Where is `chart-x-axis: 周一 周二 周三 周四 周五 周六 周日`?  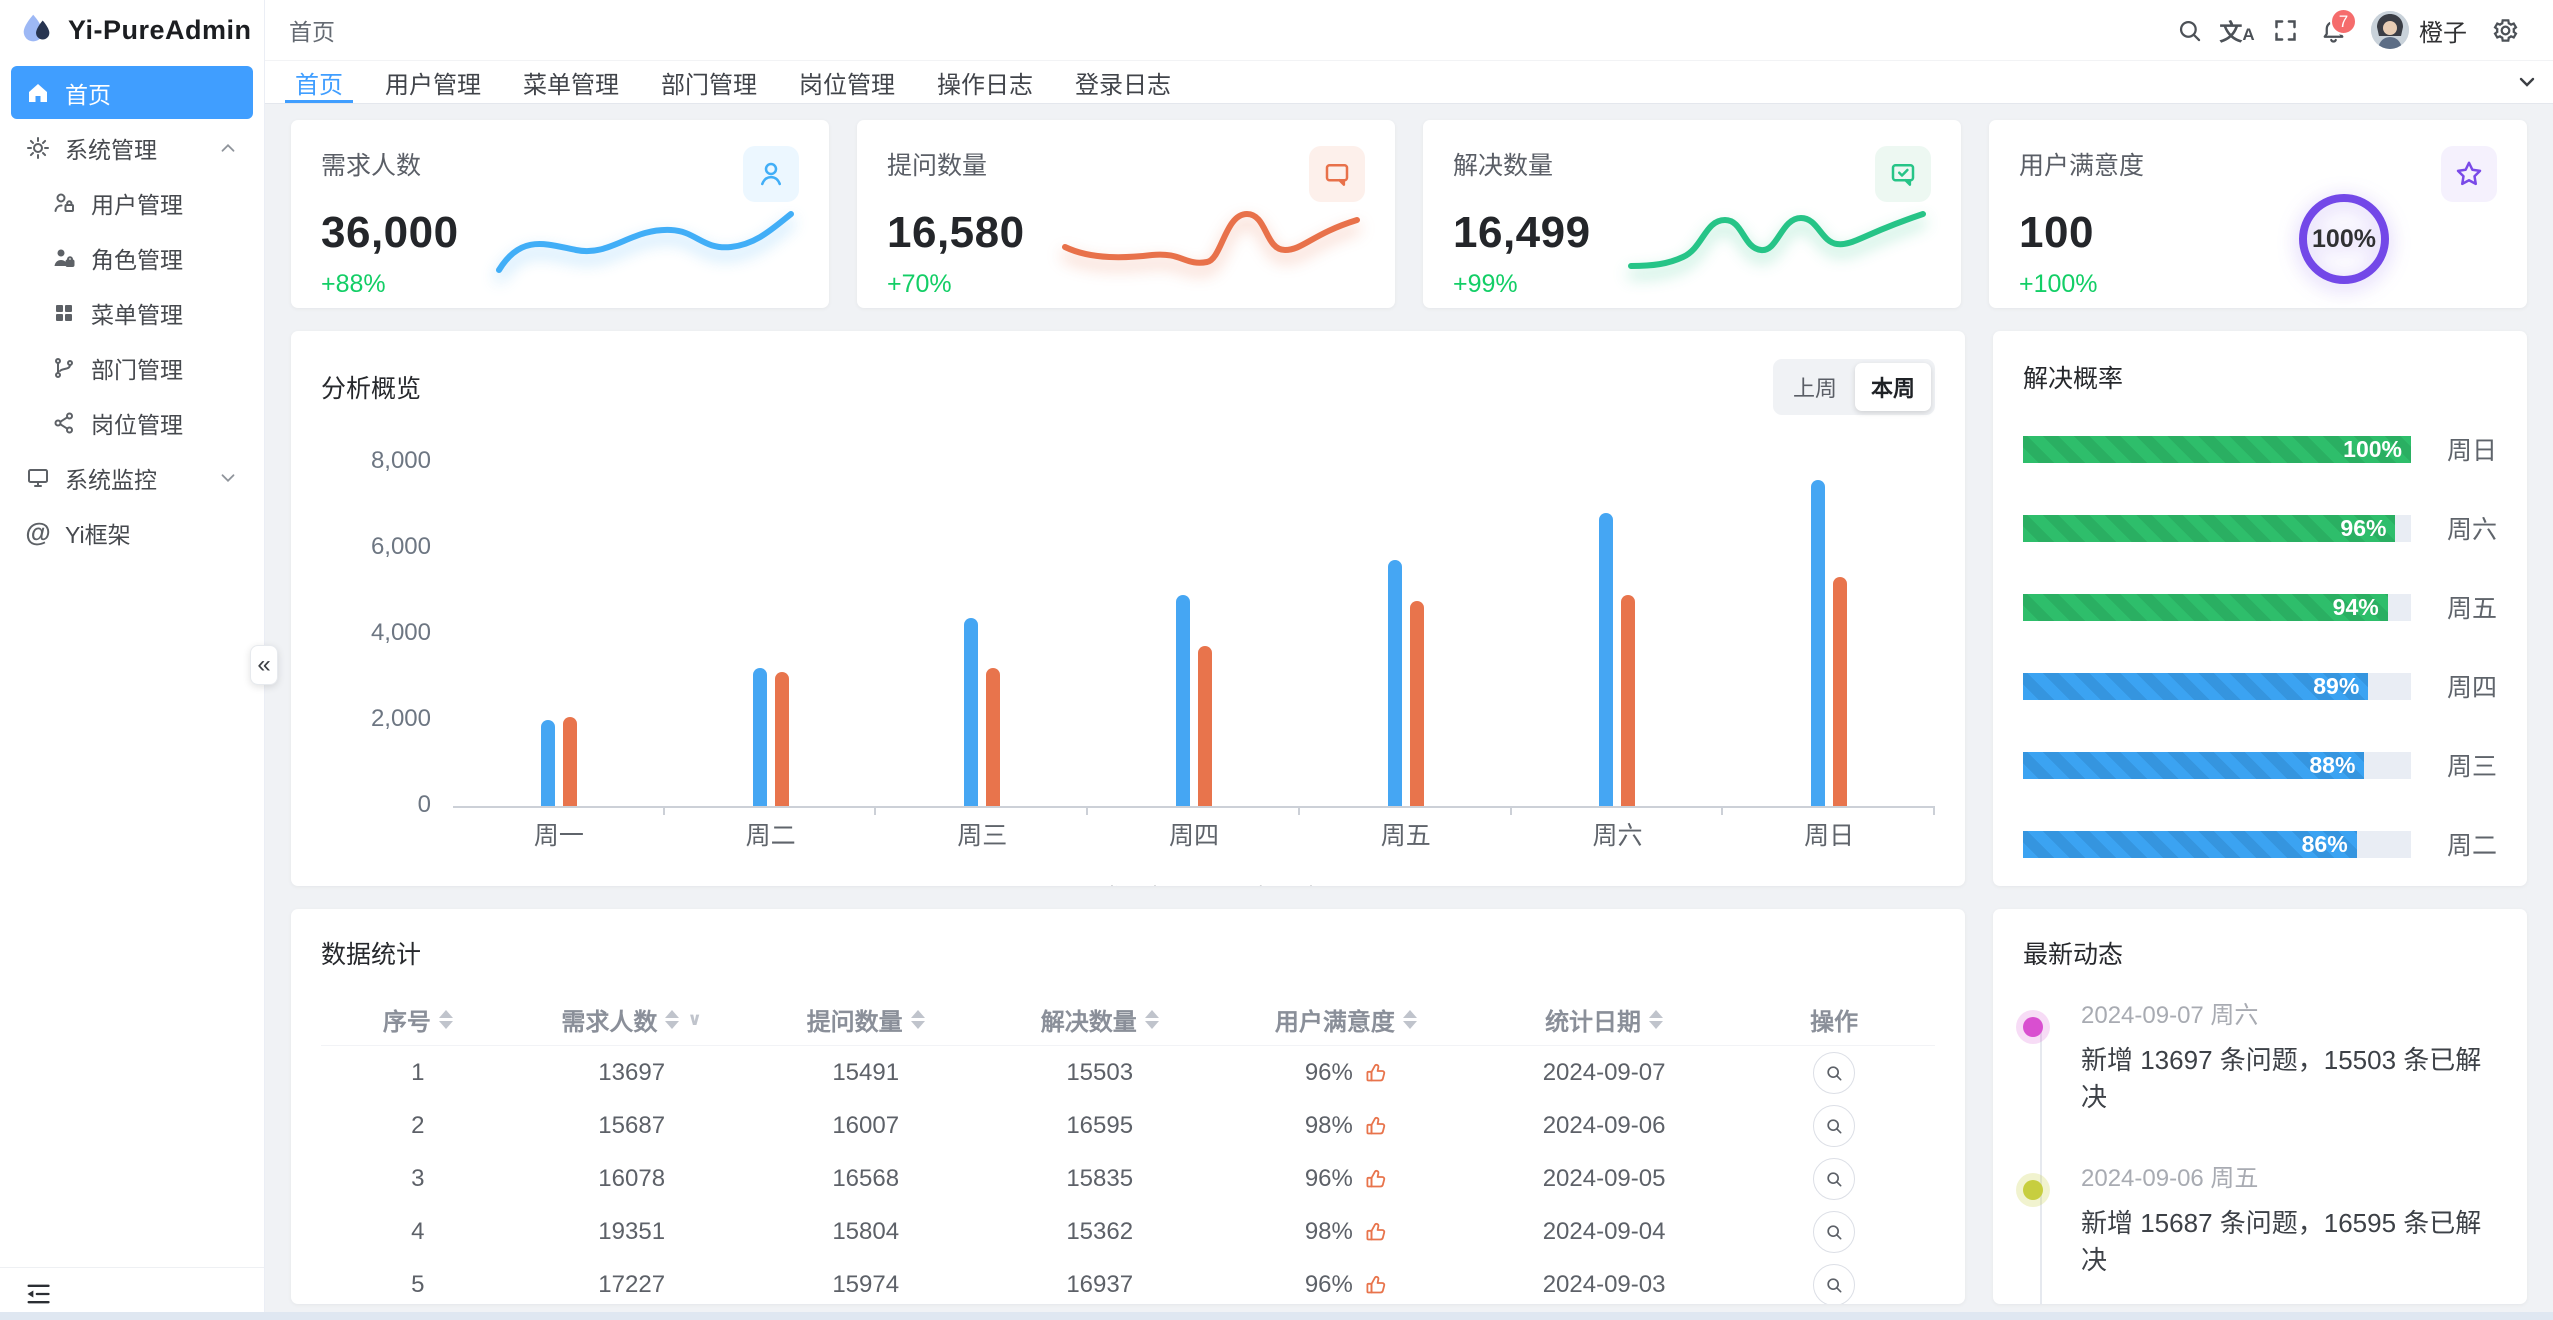
chart-x-axis: 周一 周二 周三 周四 周五 周六 周日 is located at coordinates (1194, 834).